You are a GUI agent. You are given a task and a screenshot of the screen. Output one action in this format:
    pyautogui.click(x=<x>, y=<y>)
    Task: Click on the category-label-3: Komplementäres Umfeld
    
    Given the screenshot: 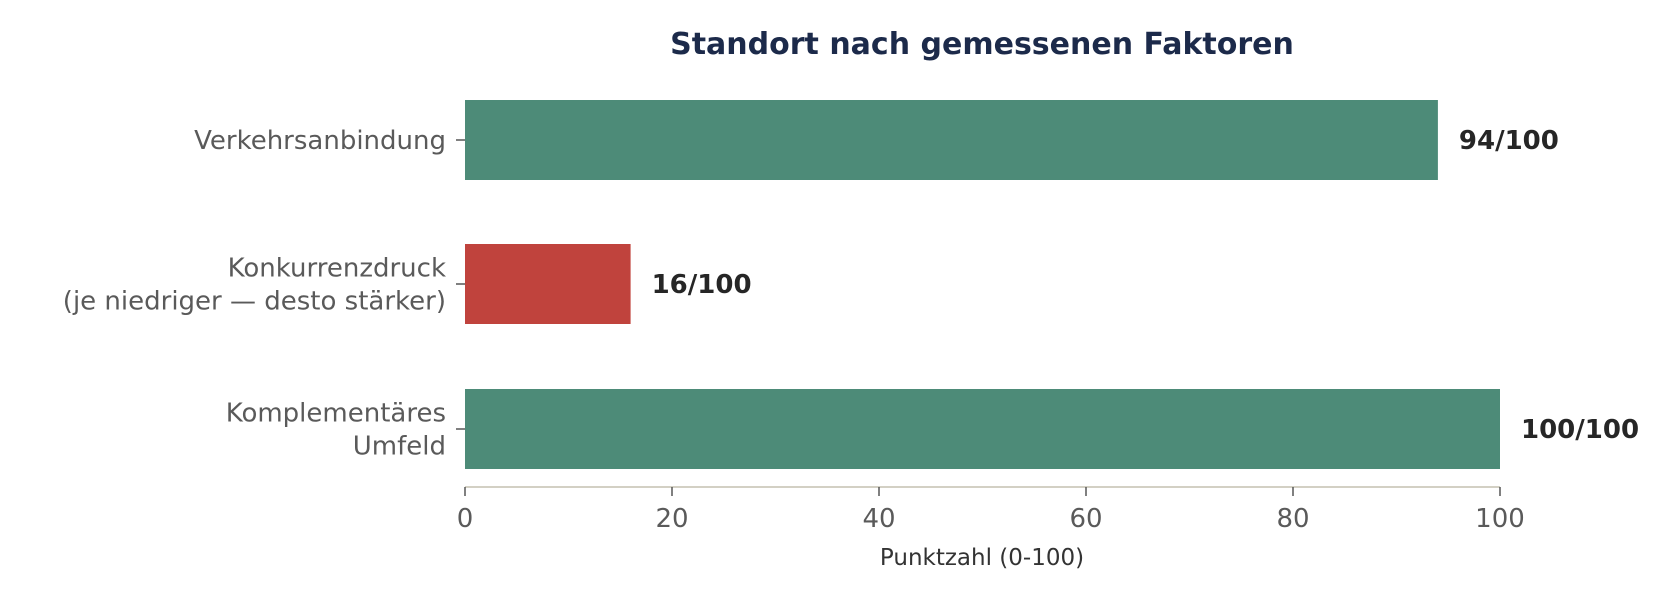 What is the action you would take?
    pyautogui.click(x=336, y=430)
    